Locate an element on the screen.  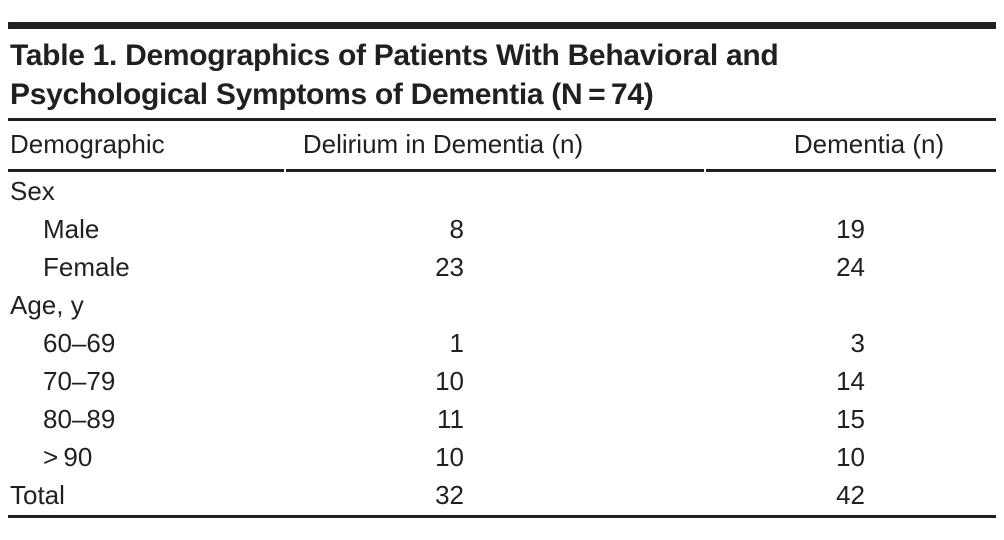
table-row-total: Total 32 42 is located at coordinates (502, 495).